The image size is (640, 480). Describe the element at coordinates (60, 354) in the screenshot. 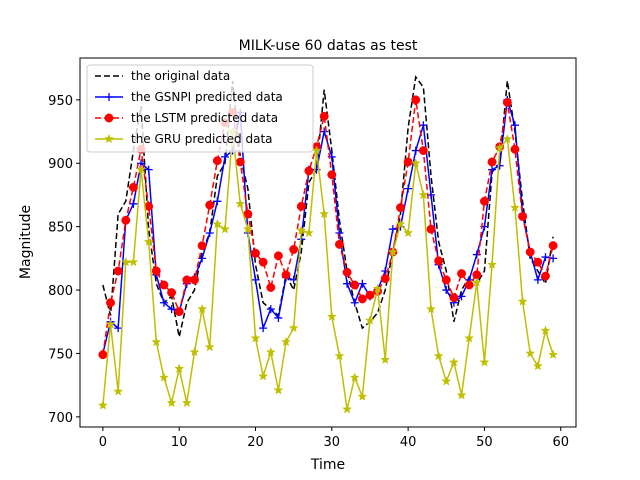

I see `y-tick-label: 750` at that location.